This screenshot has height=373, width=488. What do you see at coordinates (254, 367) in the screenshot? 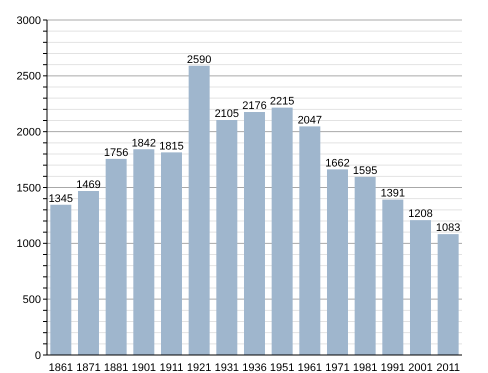
I see `x-tick-label: 1936` at bounding box center [254, 367].